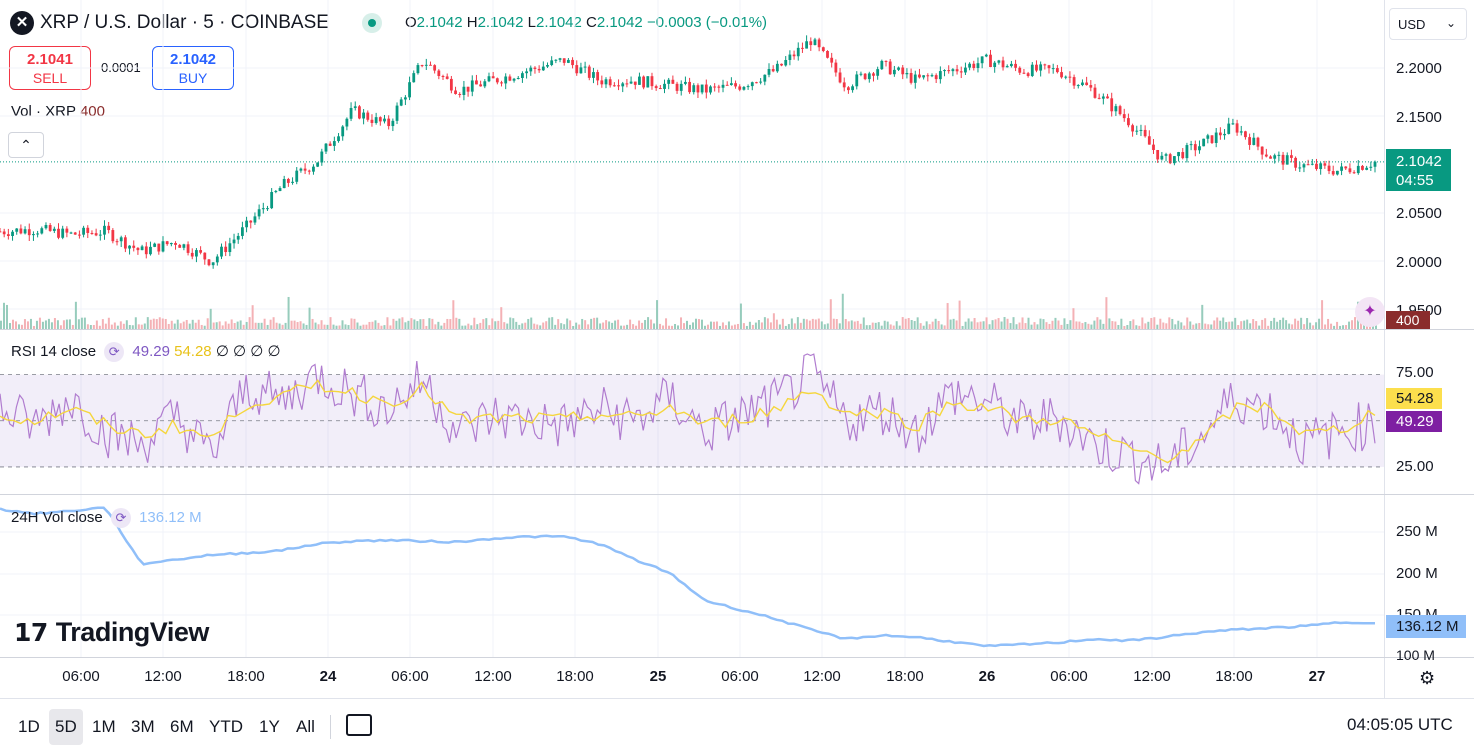  What do you see at coordinates (740, 676) in the screenshot?
I see `time-axis-label: 06:00` at bounding box center [740, 676].